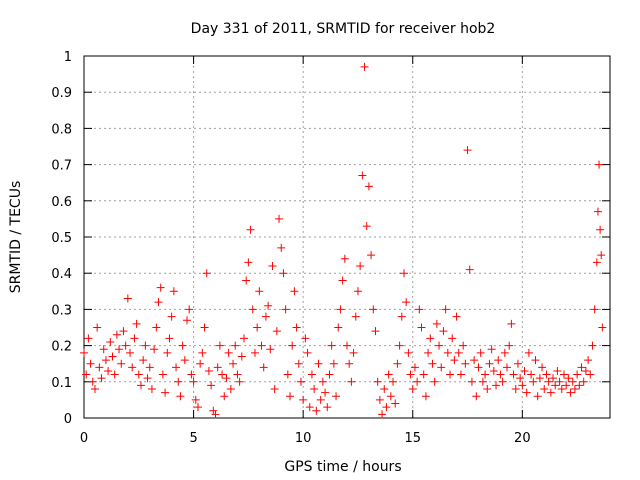 The width and height of the screenshot is (640, 480). What do you see at coordinates (61, 93) in the screenshot?
I see `y-tick-label: 0.9` at bounding box center [61, 93].